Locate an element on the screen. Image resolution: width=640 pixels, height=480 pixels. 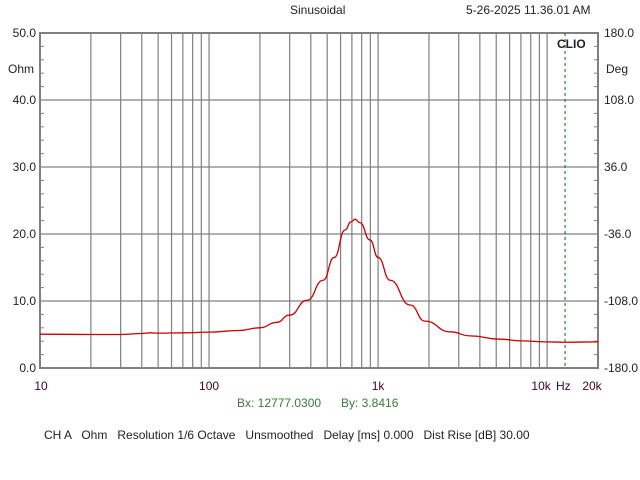
y2-tick-label: 36.0 is located at coordinates (616, 167).